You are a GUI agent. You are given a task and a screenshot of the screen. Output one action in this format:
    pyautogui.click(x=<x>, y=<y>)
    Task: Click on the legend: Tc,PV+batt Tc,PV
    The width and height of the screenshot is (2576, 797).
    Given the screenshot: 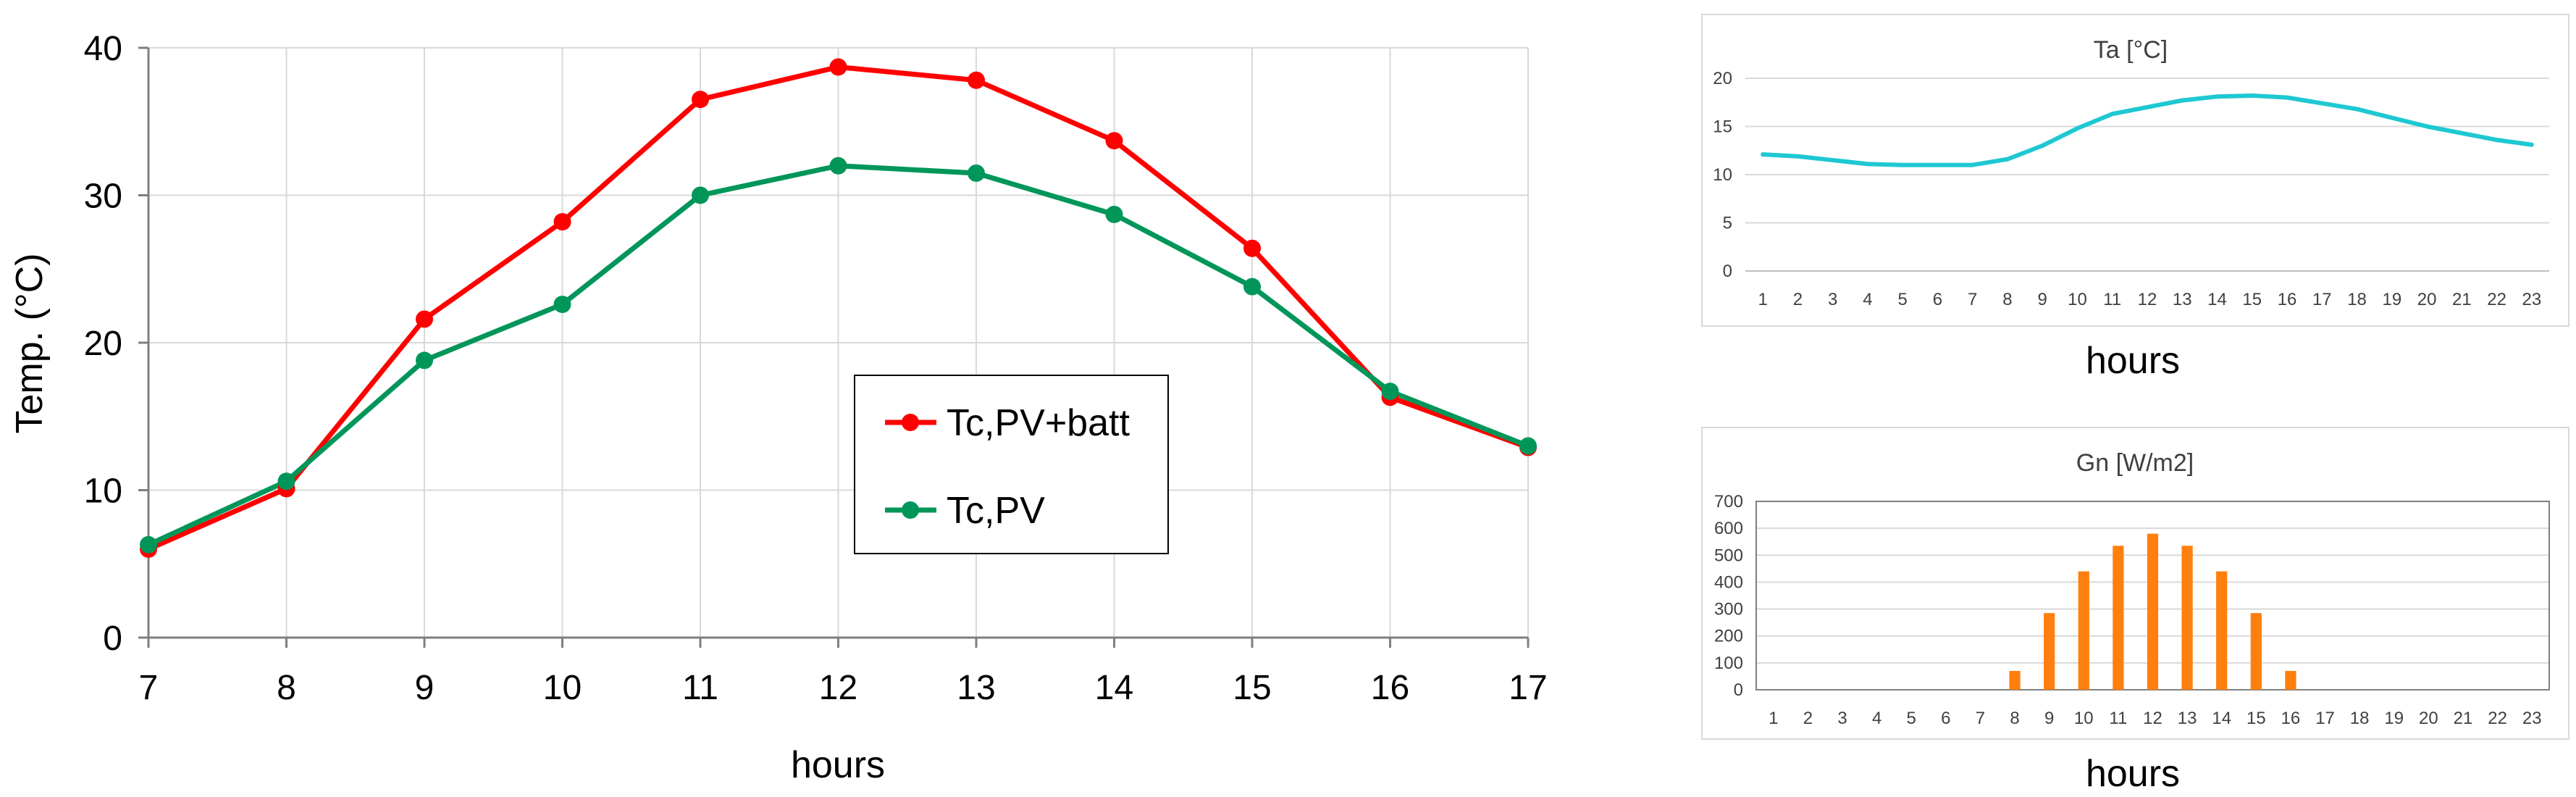 What is the action you would take?
    pyautogui.click(x=1011, y=464)
    